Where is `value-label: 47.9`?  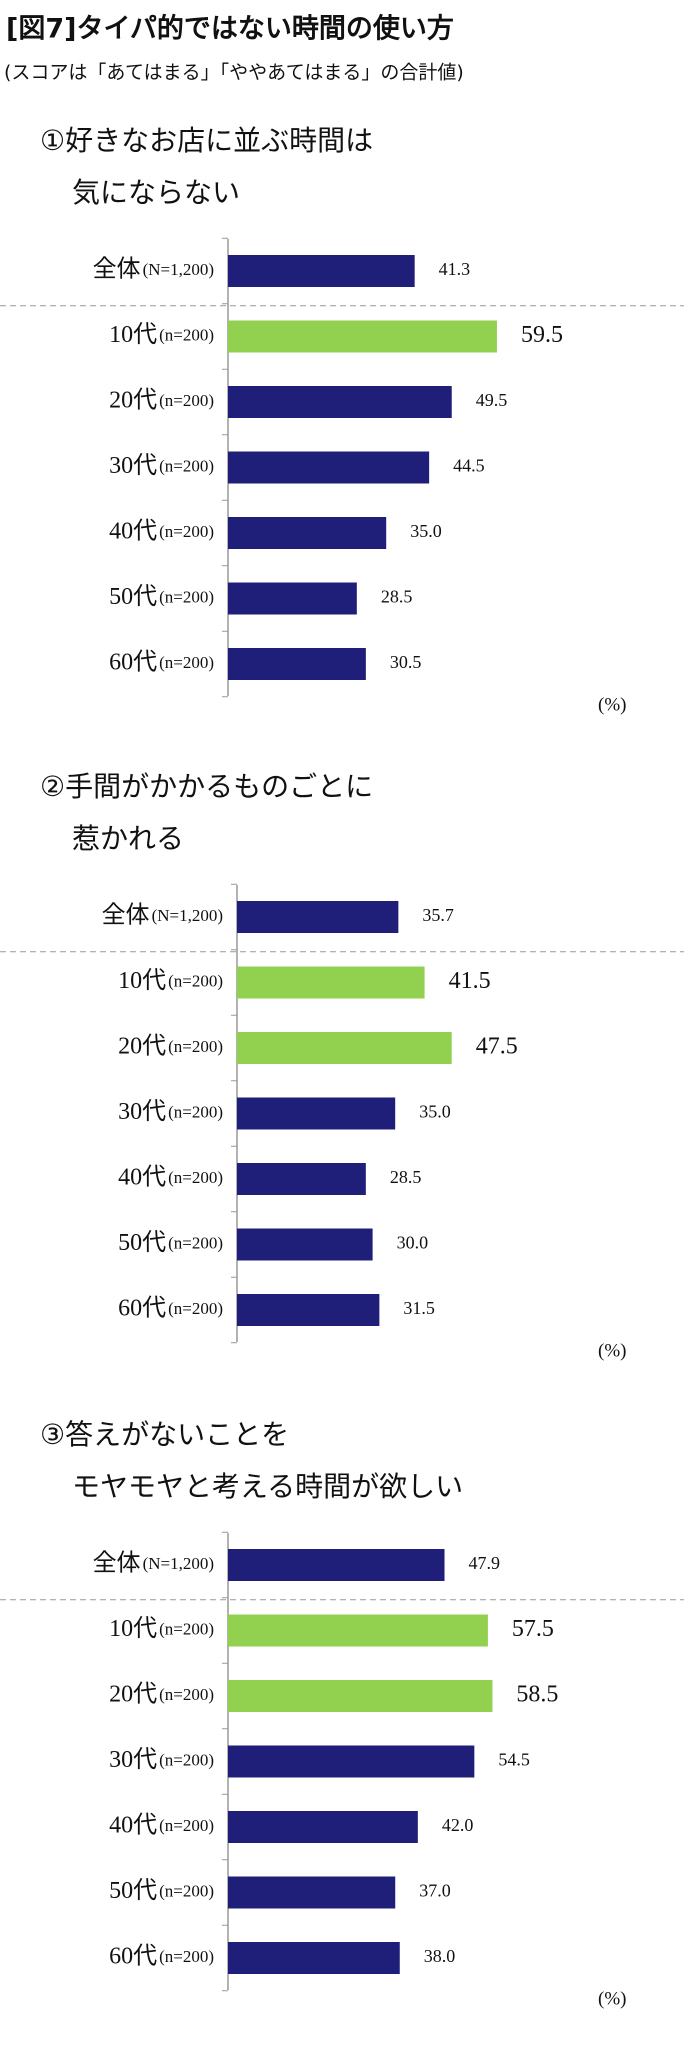 value-label: 47.9 is located at coordinates (485, 1563).